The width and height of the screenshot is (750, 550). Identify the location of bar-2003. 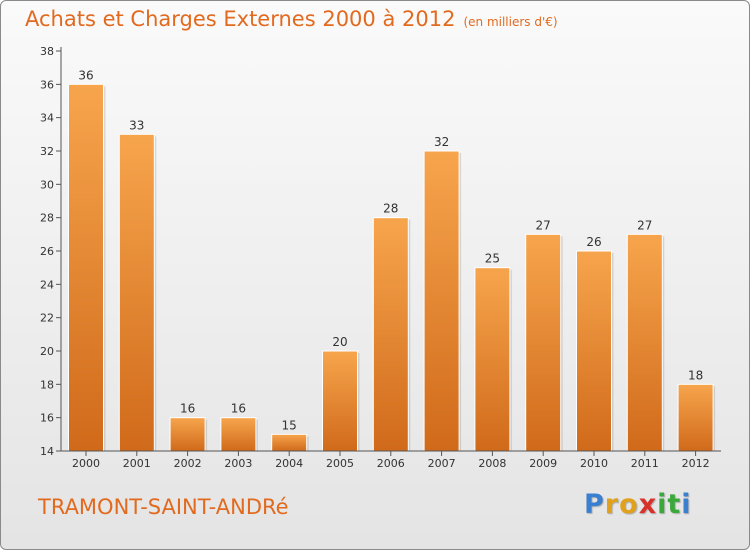
(238, 434).